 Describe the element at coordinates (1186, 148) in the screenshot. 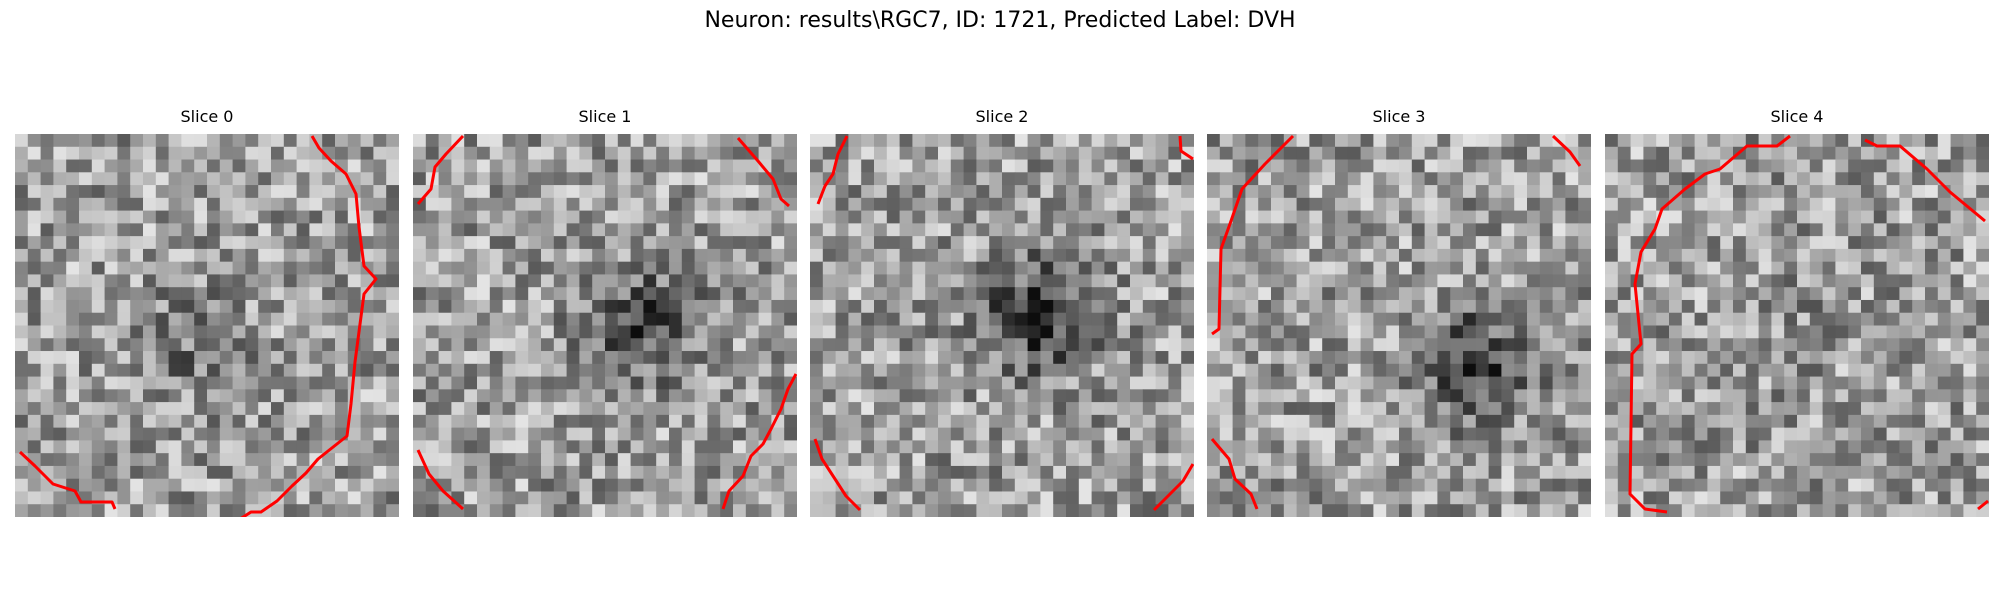

I see `roi-contour` at that location.